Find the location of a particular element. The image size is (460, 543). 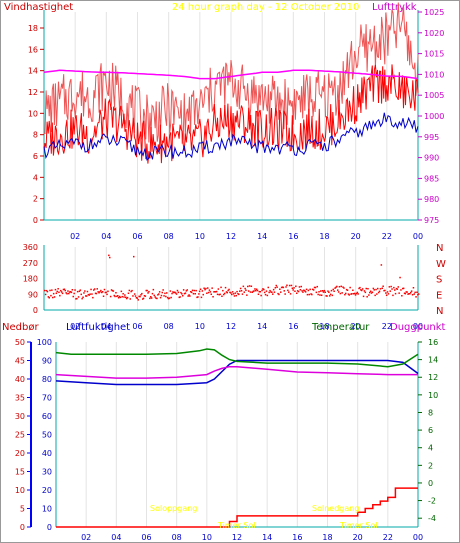

direction-x-tick-label: 20 is located at coordinates (356, 326).